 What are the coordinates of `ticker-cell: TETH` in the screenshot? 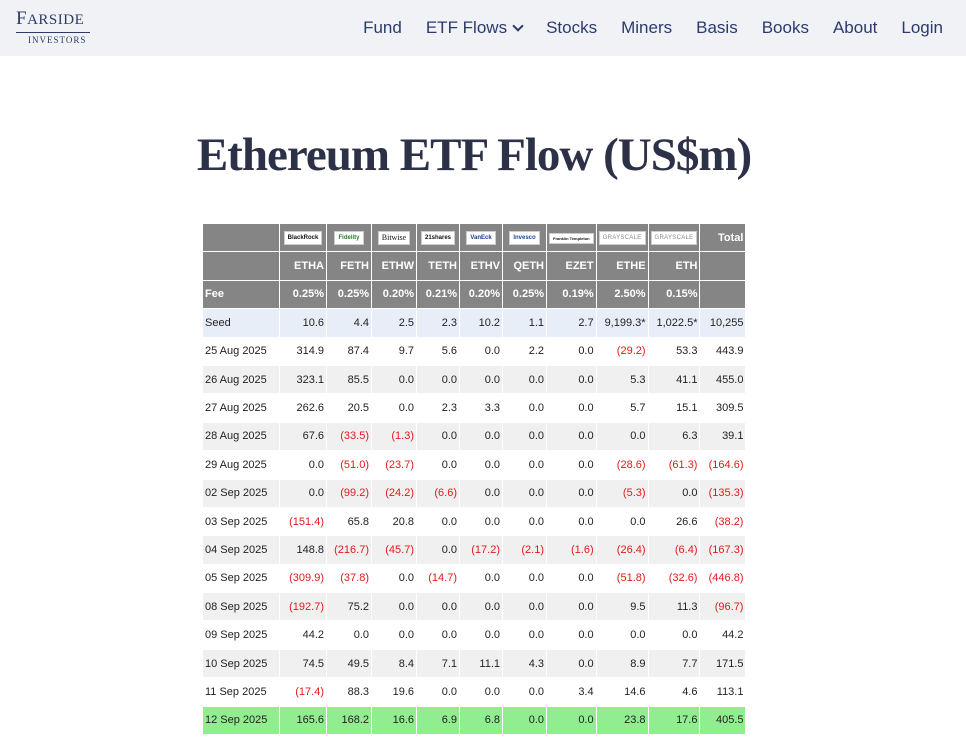 It's located at (438, 266).